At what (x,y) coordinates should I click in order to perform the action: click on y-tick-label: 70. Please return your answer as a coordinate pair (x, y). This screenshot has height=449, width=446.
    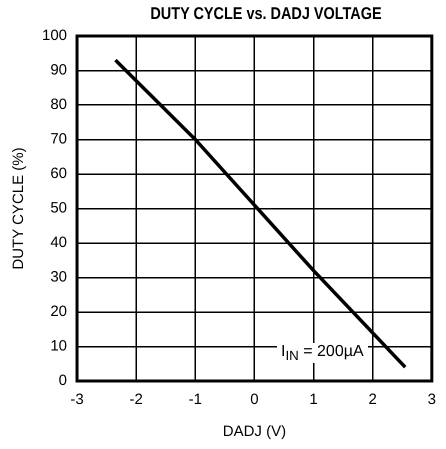
    Looking at the image, I should click on (59, 139).